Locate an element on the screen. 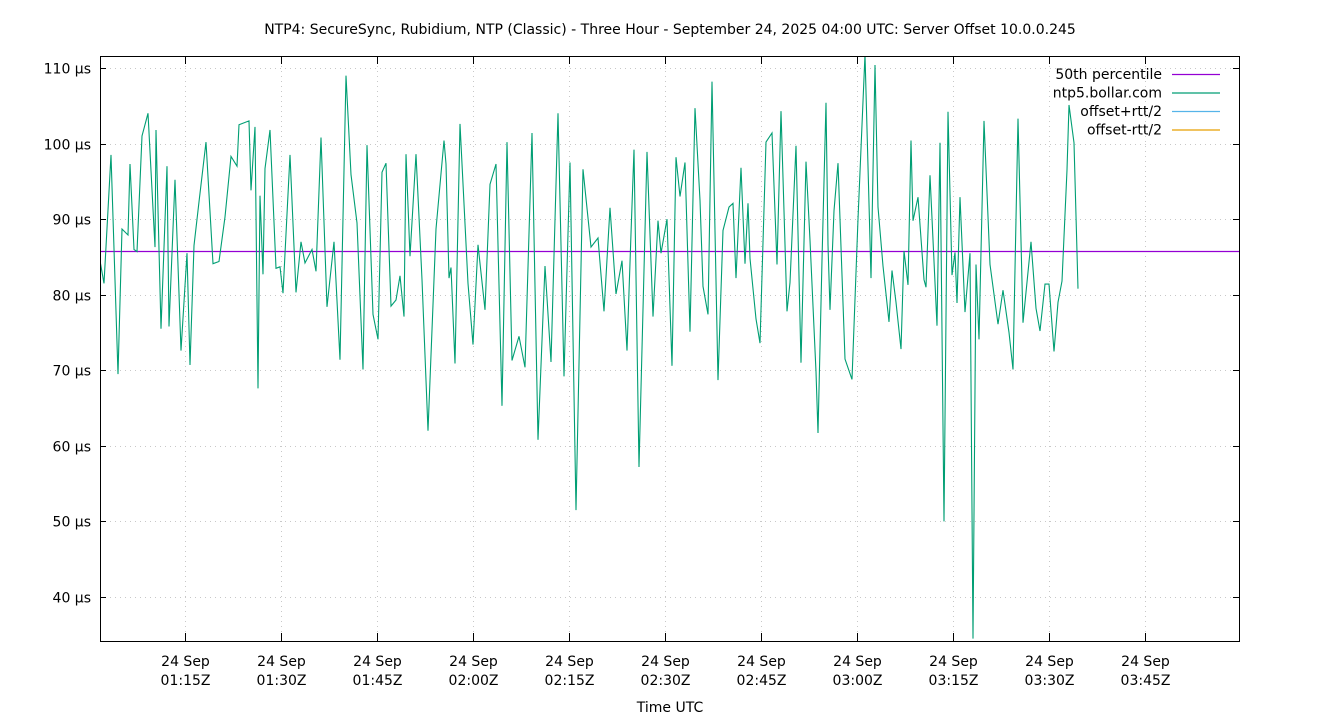 The width and height of the screenshot is (1340, 720). y-tick-label: 40 µs is located at coordinates (72, 599).